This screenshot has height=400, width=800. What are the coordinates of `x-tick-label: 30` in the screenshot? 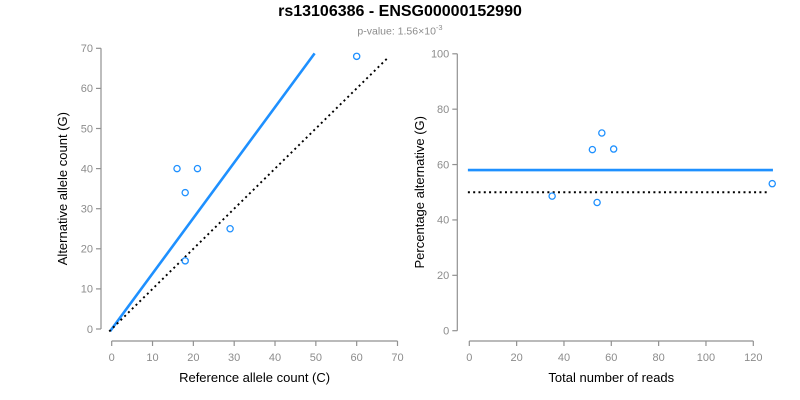 It's located at (234, 358).